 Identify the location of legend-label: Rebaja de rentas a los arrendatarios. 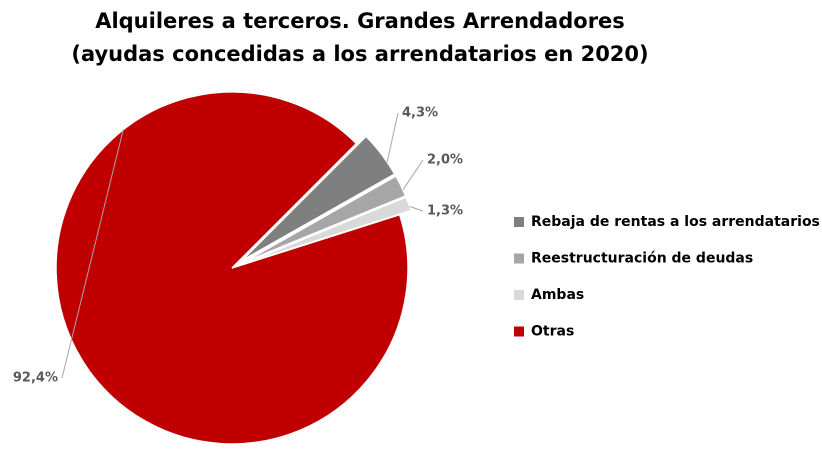
(675, 222).